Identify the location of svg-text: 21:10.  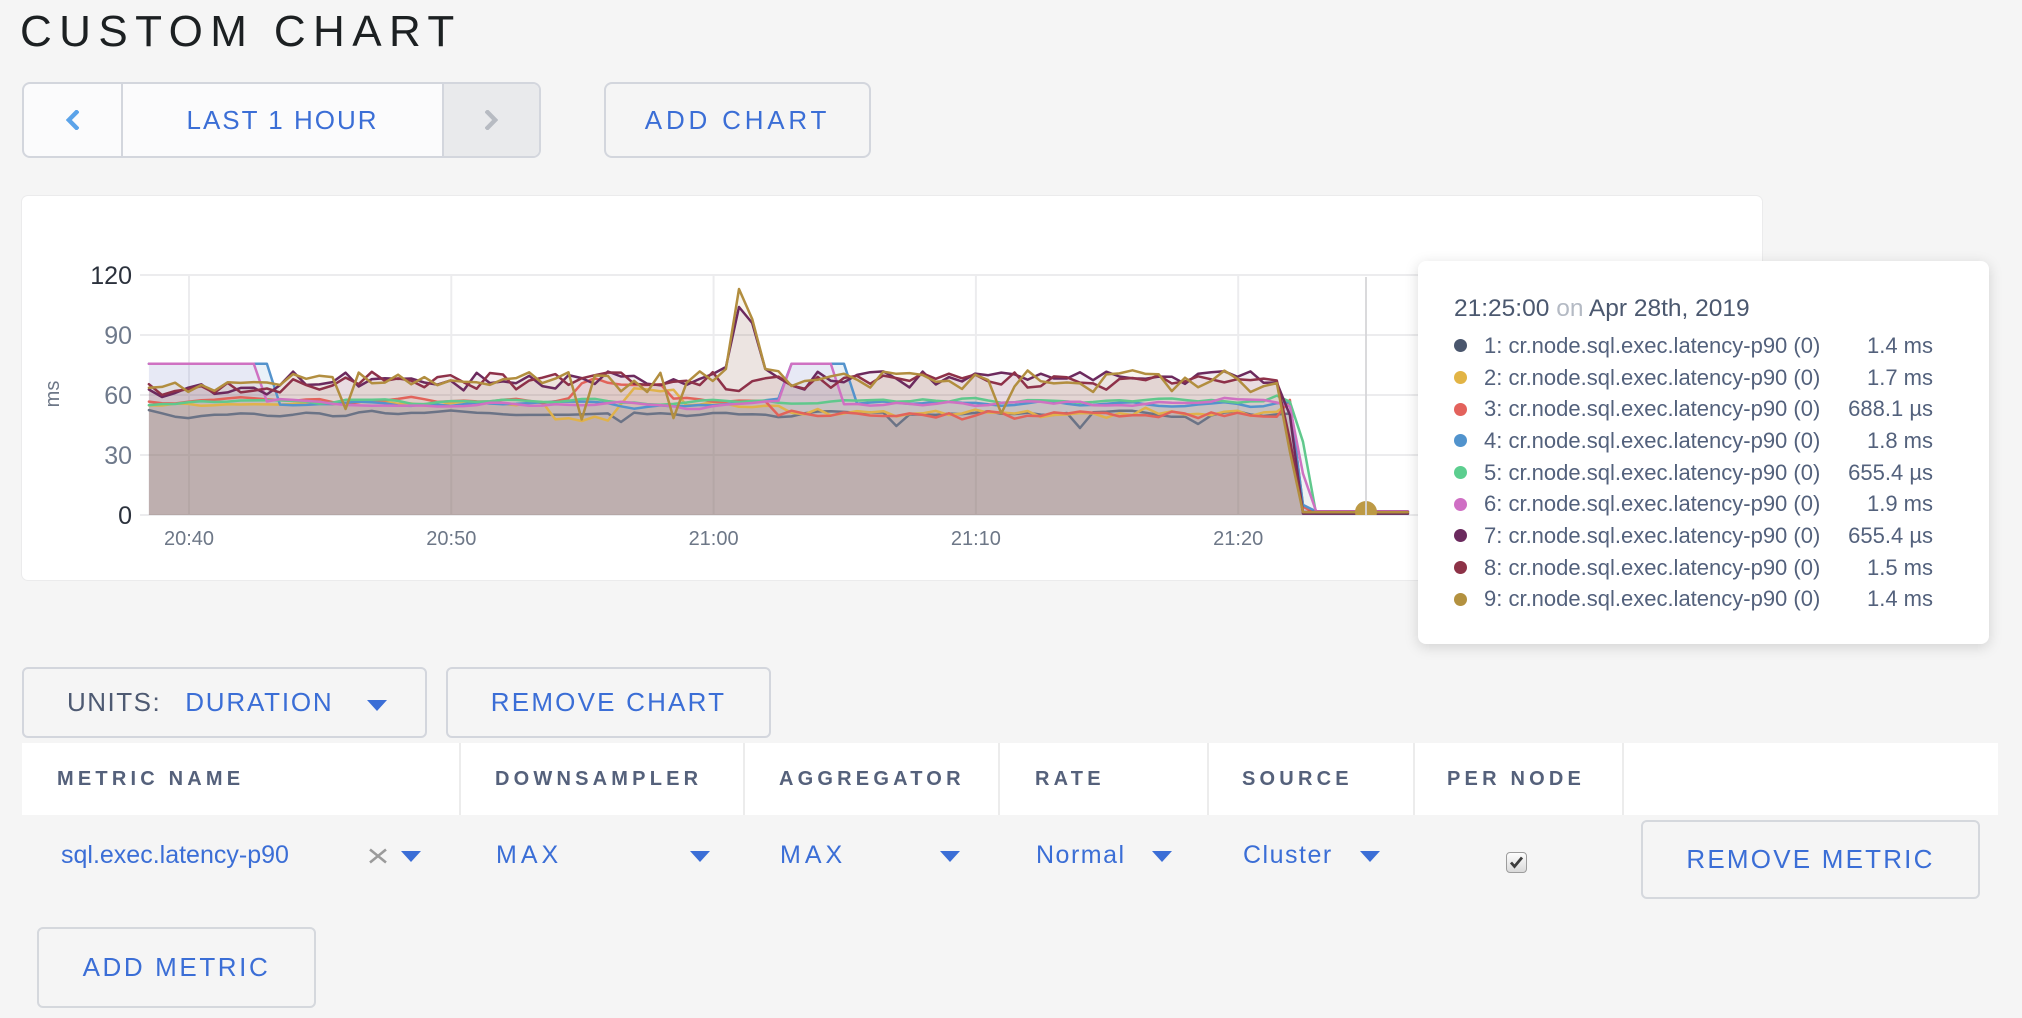
(976, 539).